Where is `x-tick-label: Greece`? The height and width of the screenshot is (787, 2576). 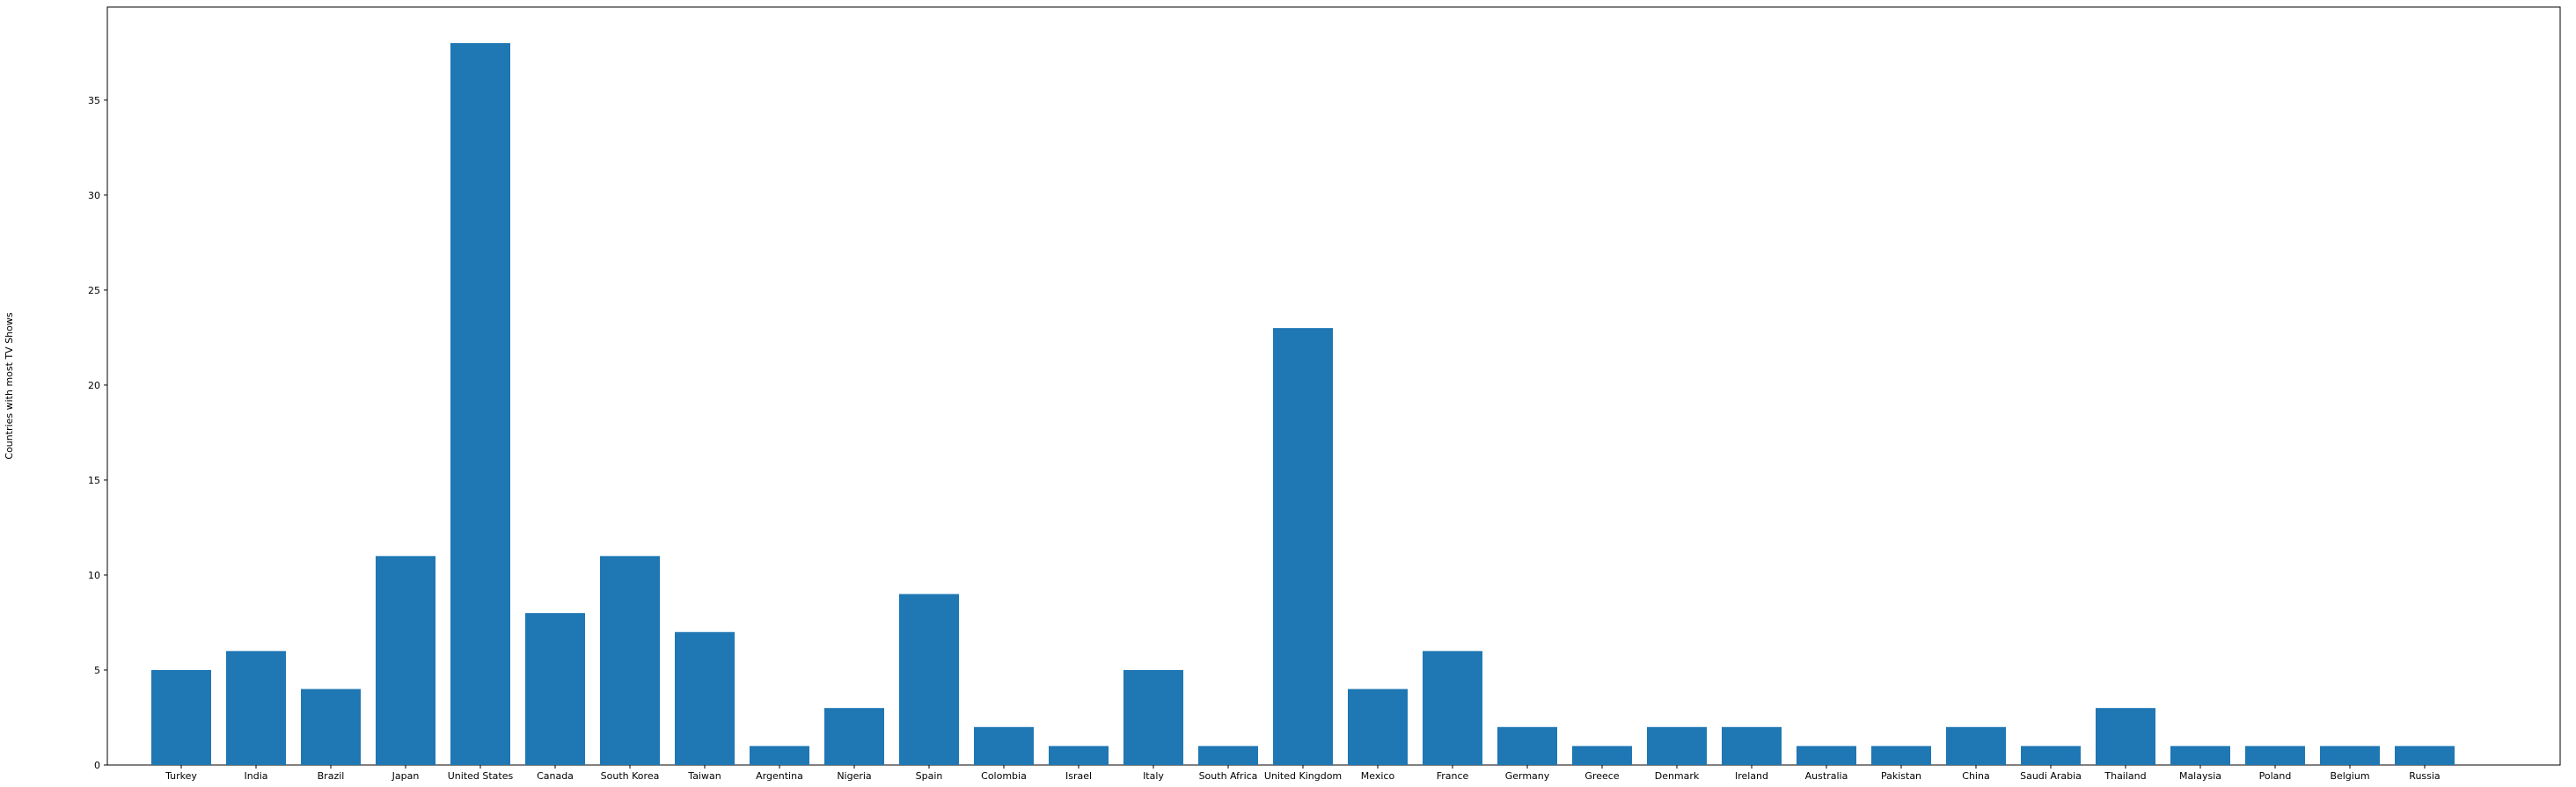
x-tick-label: Greece is located at coordinates (1601, 776).